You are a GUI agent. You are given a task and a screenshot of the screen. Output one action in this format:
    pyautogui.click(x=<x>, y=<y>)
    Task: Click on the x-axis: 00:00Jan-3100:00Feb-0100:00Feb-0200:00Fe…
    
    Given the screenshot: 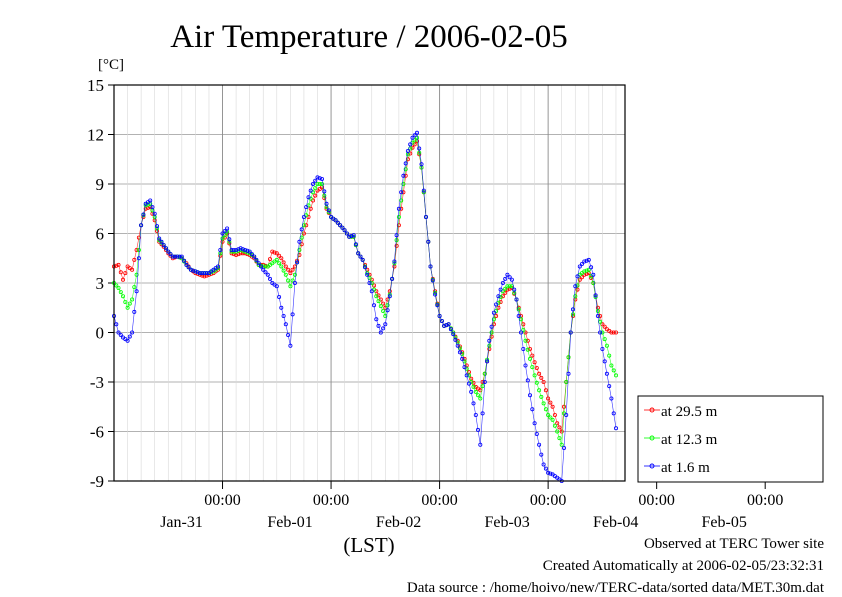 What is the action you would take?
    pyautogui.click(x=471, y=506)
    